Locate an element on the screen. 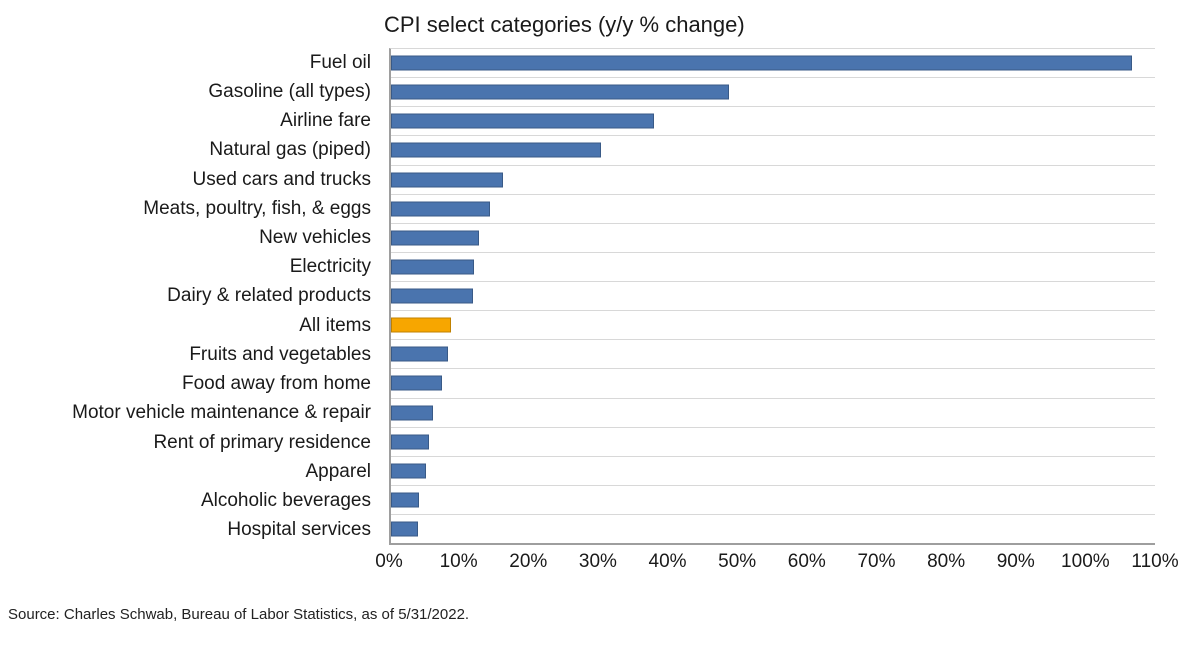  x-tick-label: 10% is located at coordinates (458, 561).